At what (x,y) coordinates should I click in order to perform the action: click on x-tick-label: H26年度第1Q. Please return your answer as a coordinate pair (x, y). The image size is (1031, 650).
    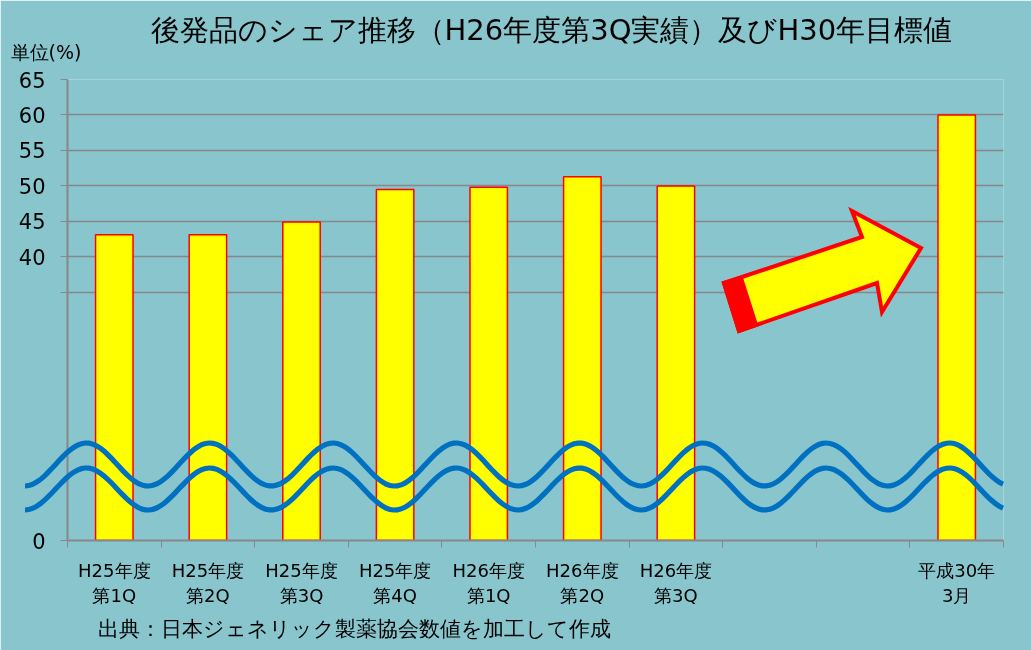
    Looking at the image, I should click on (488, 582).